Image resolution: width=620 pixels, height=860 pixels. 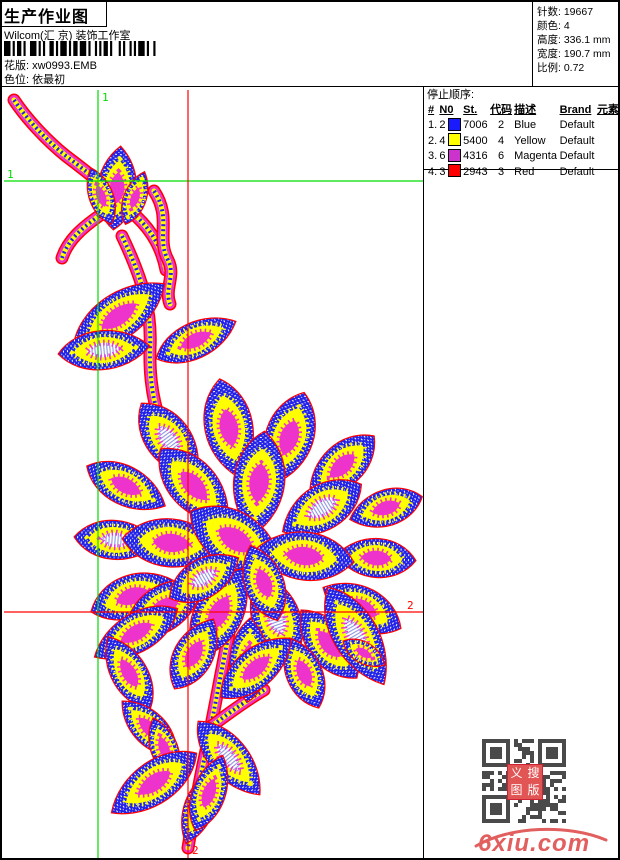 What do you see at coordinates (446, 110) in the screenshot?
I see `column-header-1: N0` at bounding box center [446, 110].